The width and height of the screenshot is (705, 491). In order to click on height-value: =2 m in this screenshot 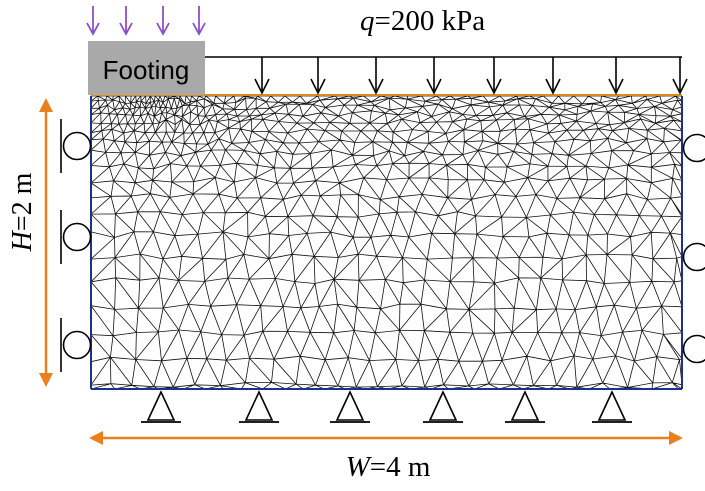, I will do `click(22, 201)`.